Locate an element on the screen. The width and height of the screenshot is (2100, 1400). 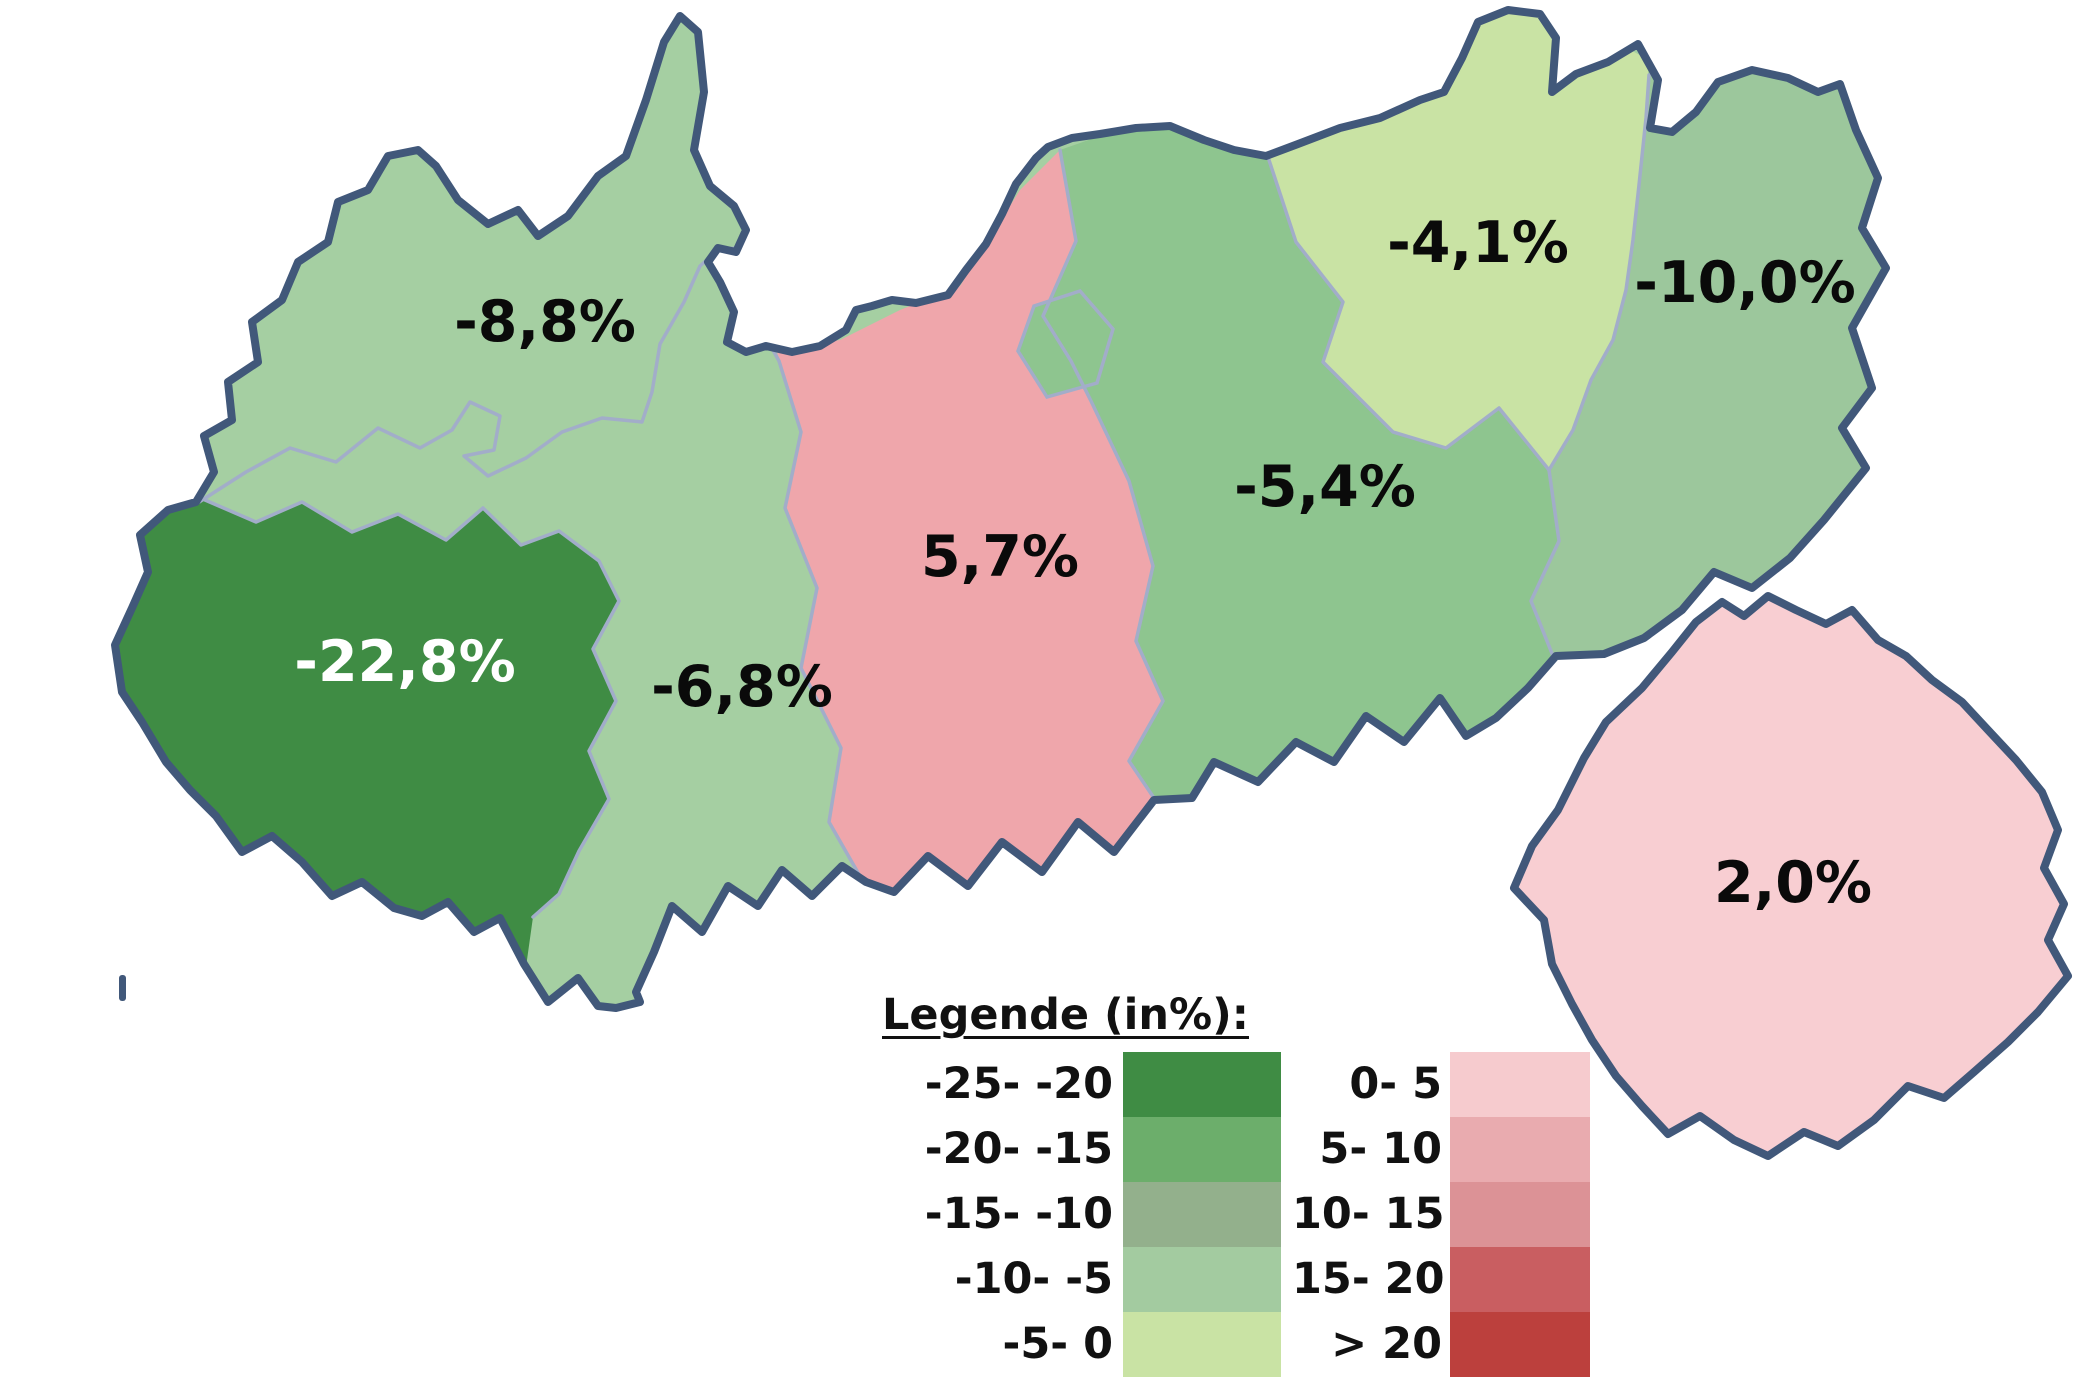
district-border-imst-east is located at coordinates (813, 607).